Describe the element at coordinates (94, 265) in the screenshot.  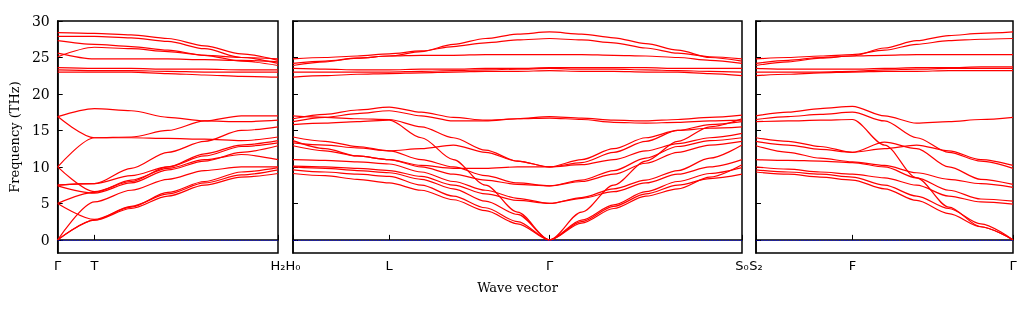
I see `x-tick-label: T` at that location.